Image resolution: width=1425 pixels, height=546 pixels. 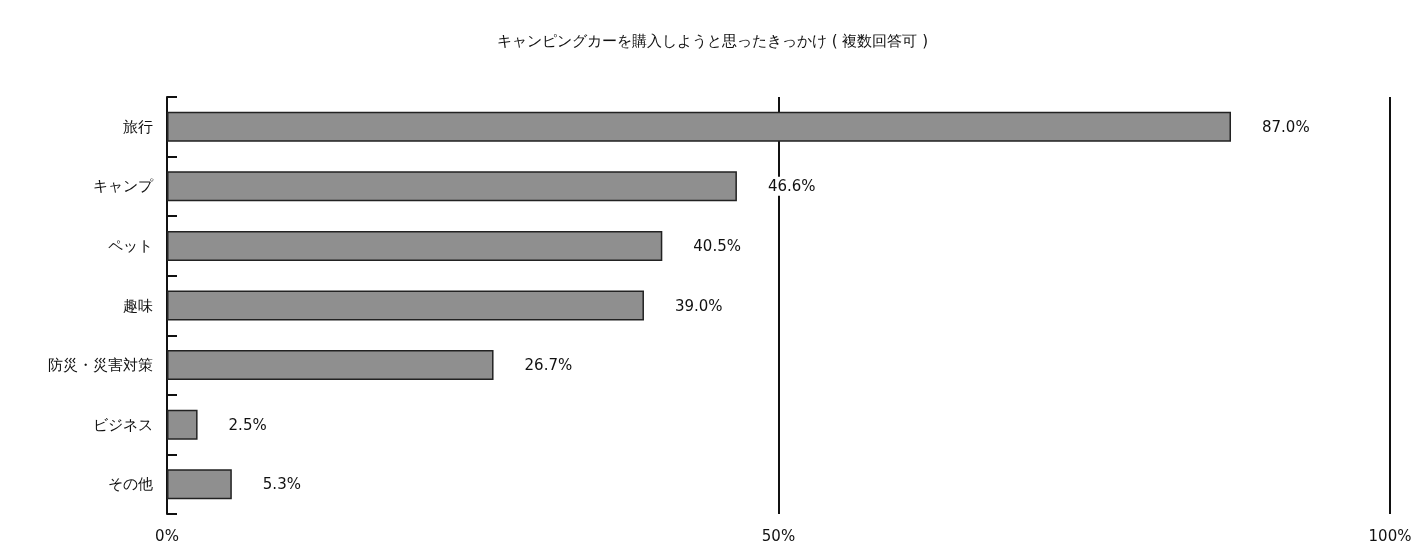 What do you see at coordinates (717, 245) in the screenshot?
I see `data-label: 40.5%` at bounding box center [717, 245].